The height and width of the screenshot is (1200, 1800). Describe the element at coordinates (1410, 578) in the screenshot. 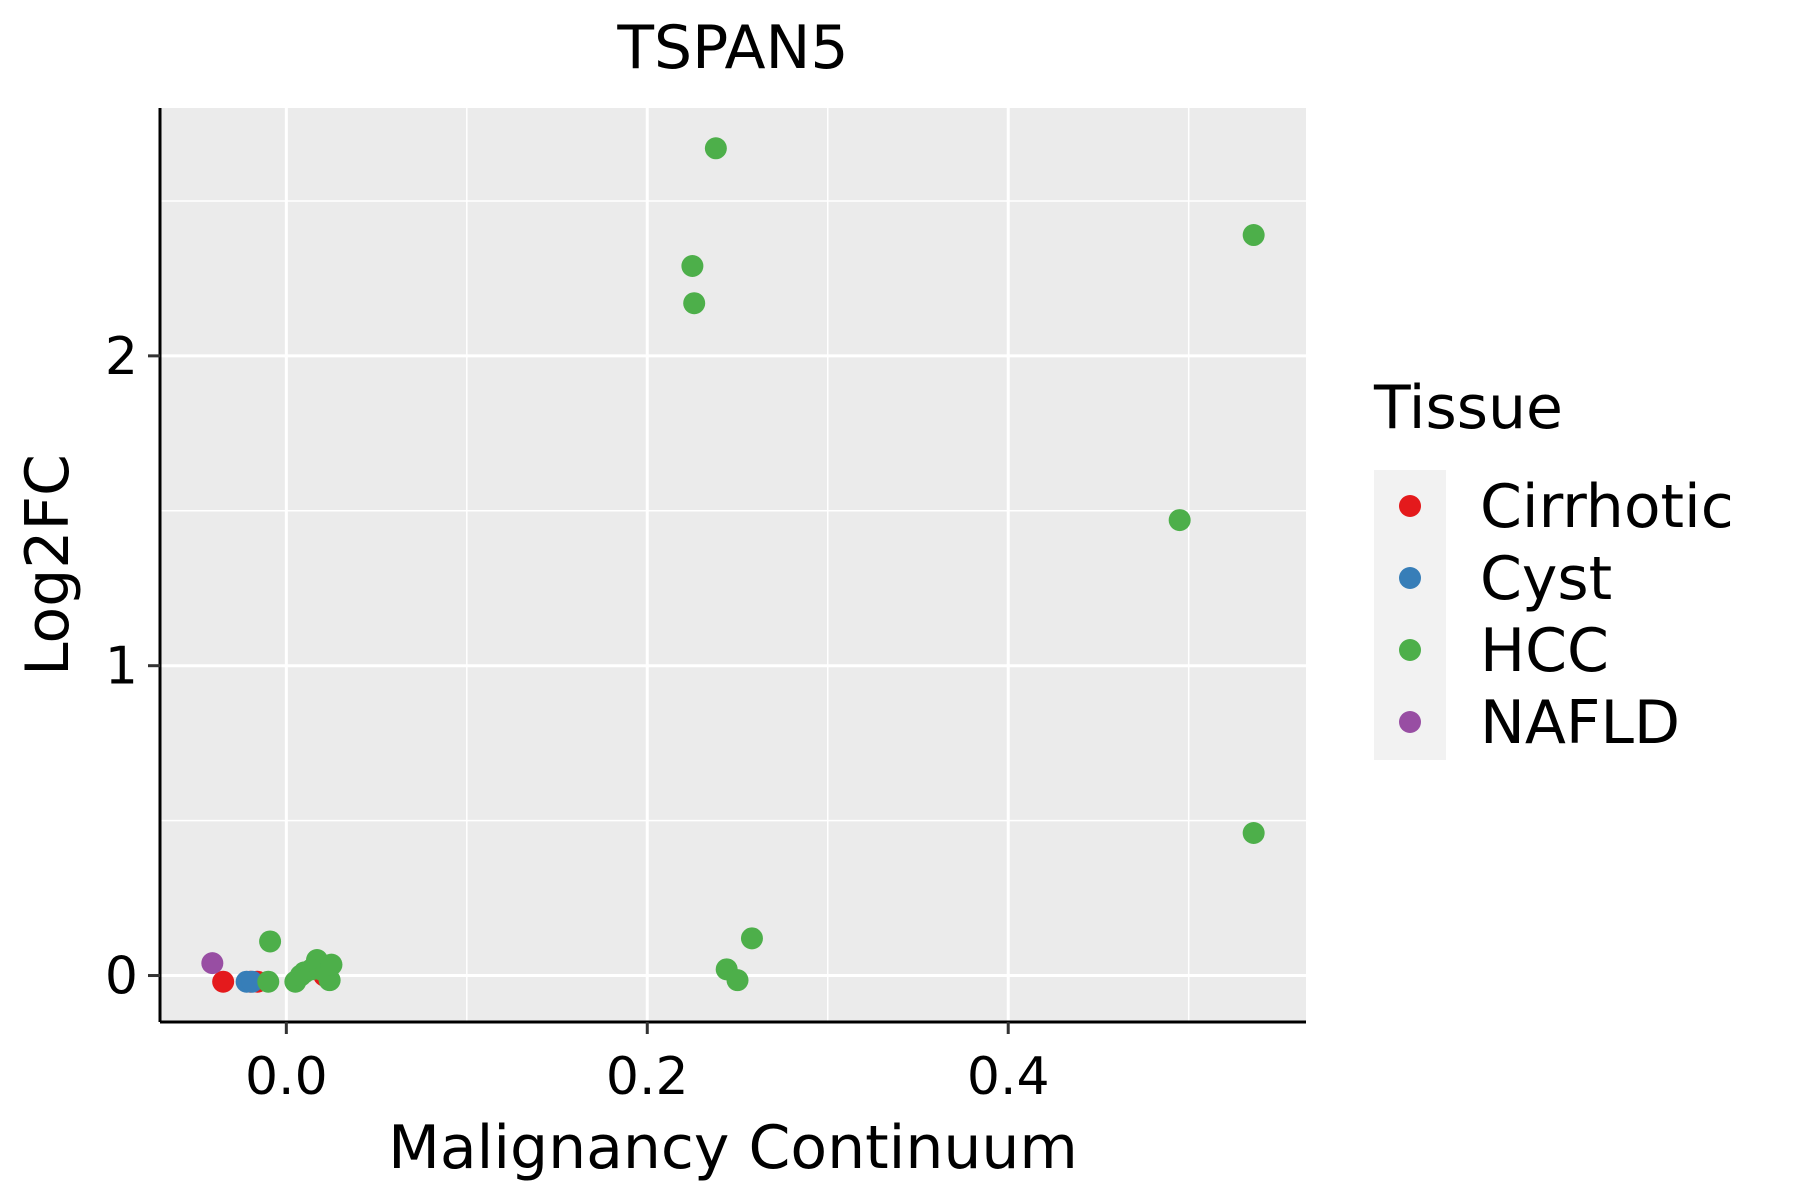

I see `legend-key-cyst` at that location.